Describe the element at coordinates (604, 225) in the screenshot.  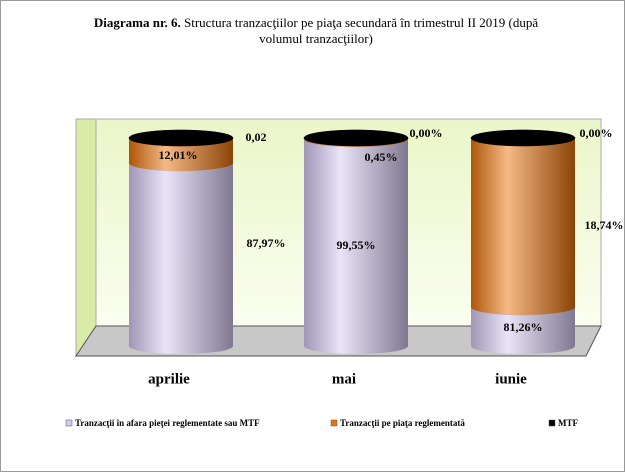
I see `value-label: 18,74%` at that location.